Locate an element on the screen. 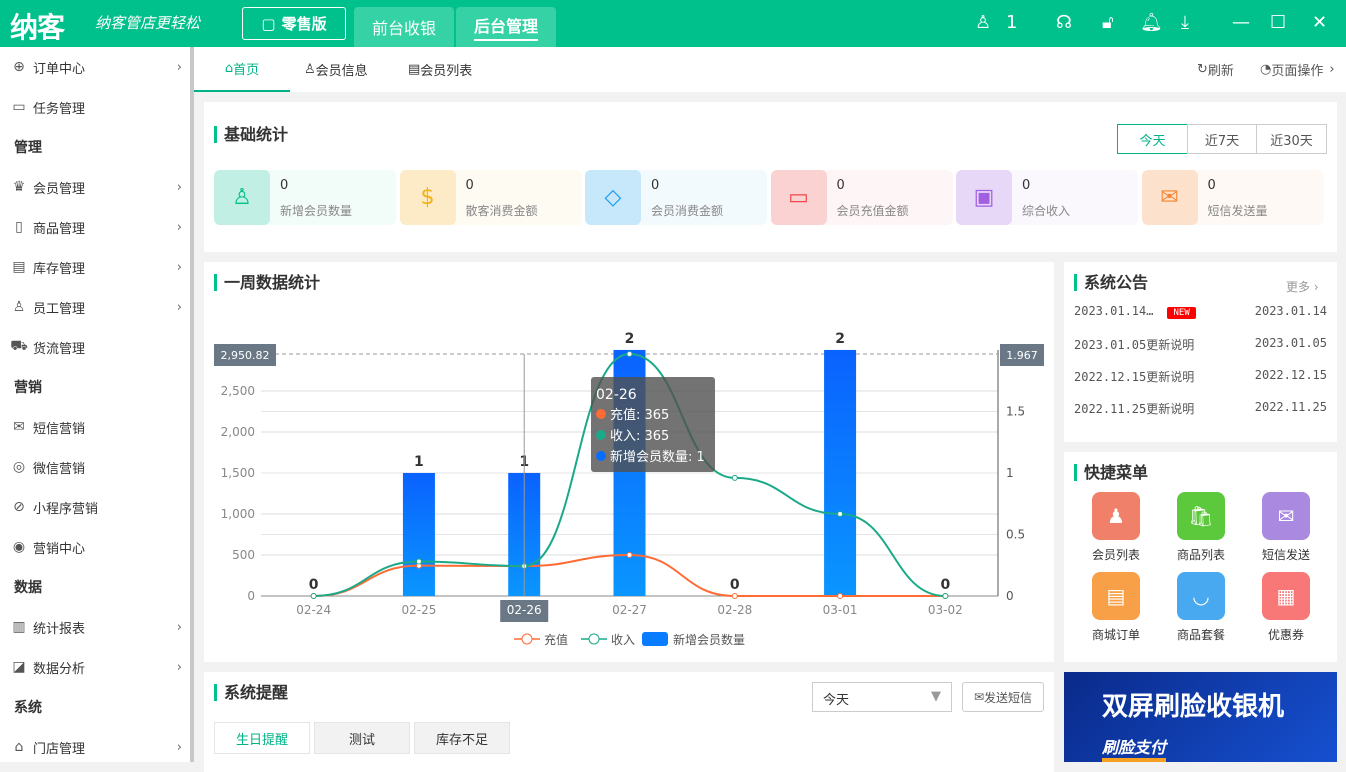 The image size is (1346, 772). notice-date: 2022.11.25 is located at coordinates (1290, 407).